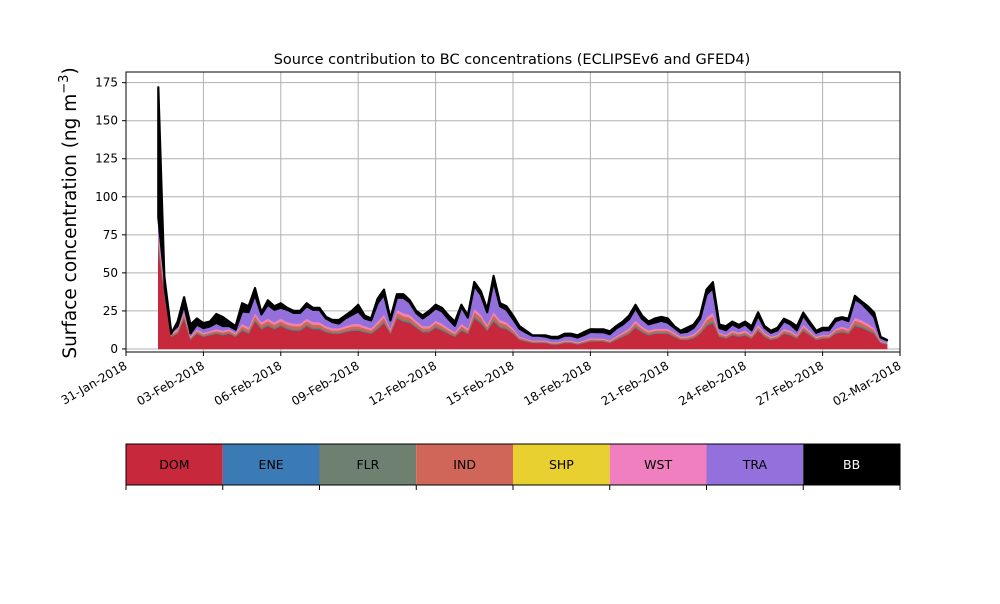 Image resolution: width=1000 pixels, height=604 pixels. What do you see at coordinates (106, 159) in the screenshot?
I see `y-tick-label: 125` at bounding box center [106, 159].